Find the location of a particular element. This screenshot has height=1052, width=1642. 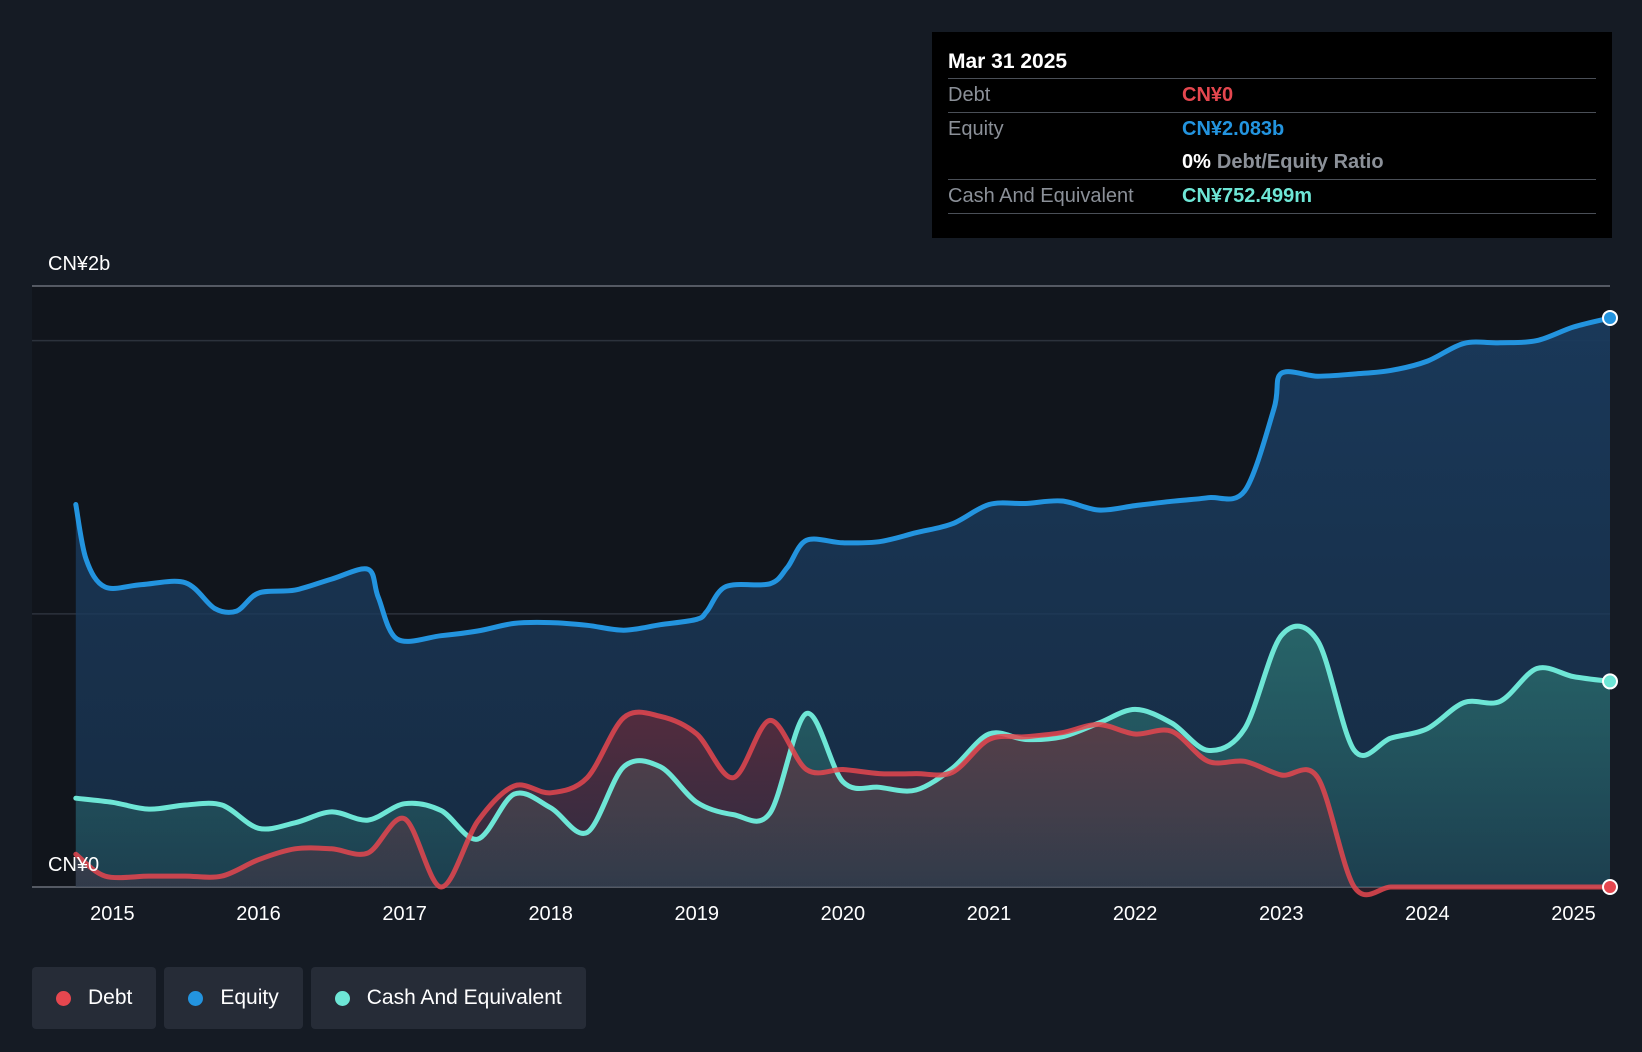

legend-dot-cash is located at coordinates (342, 998).